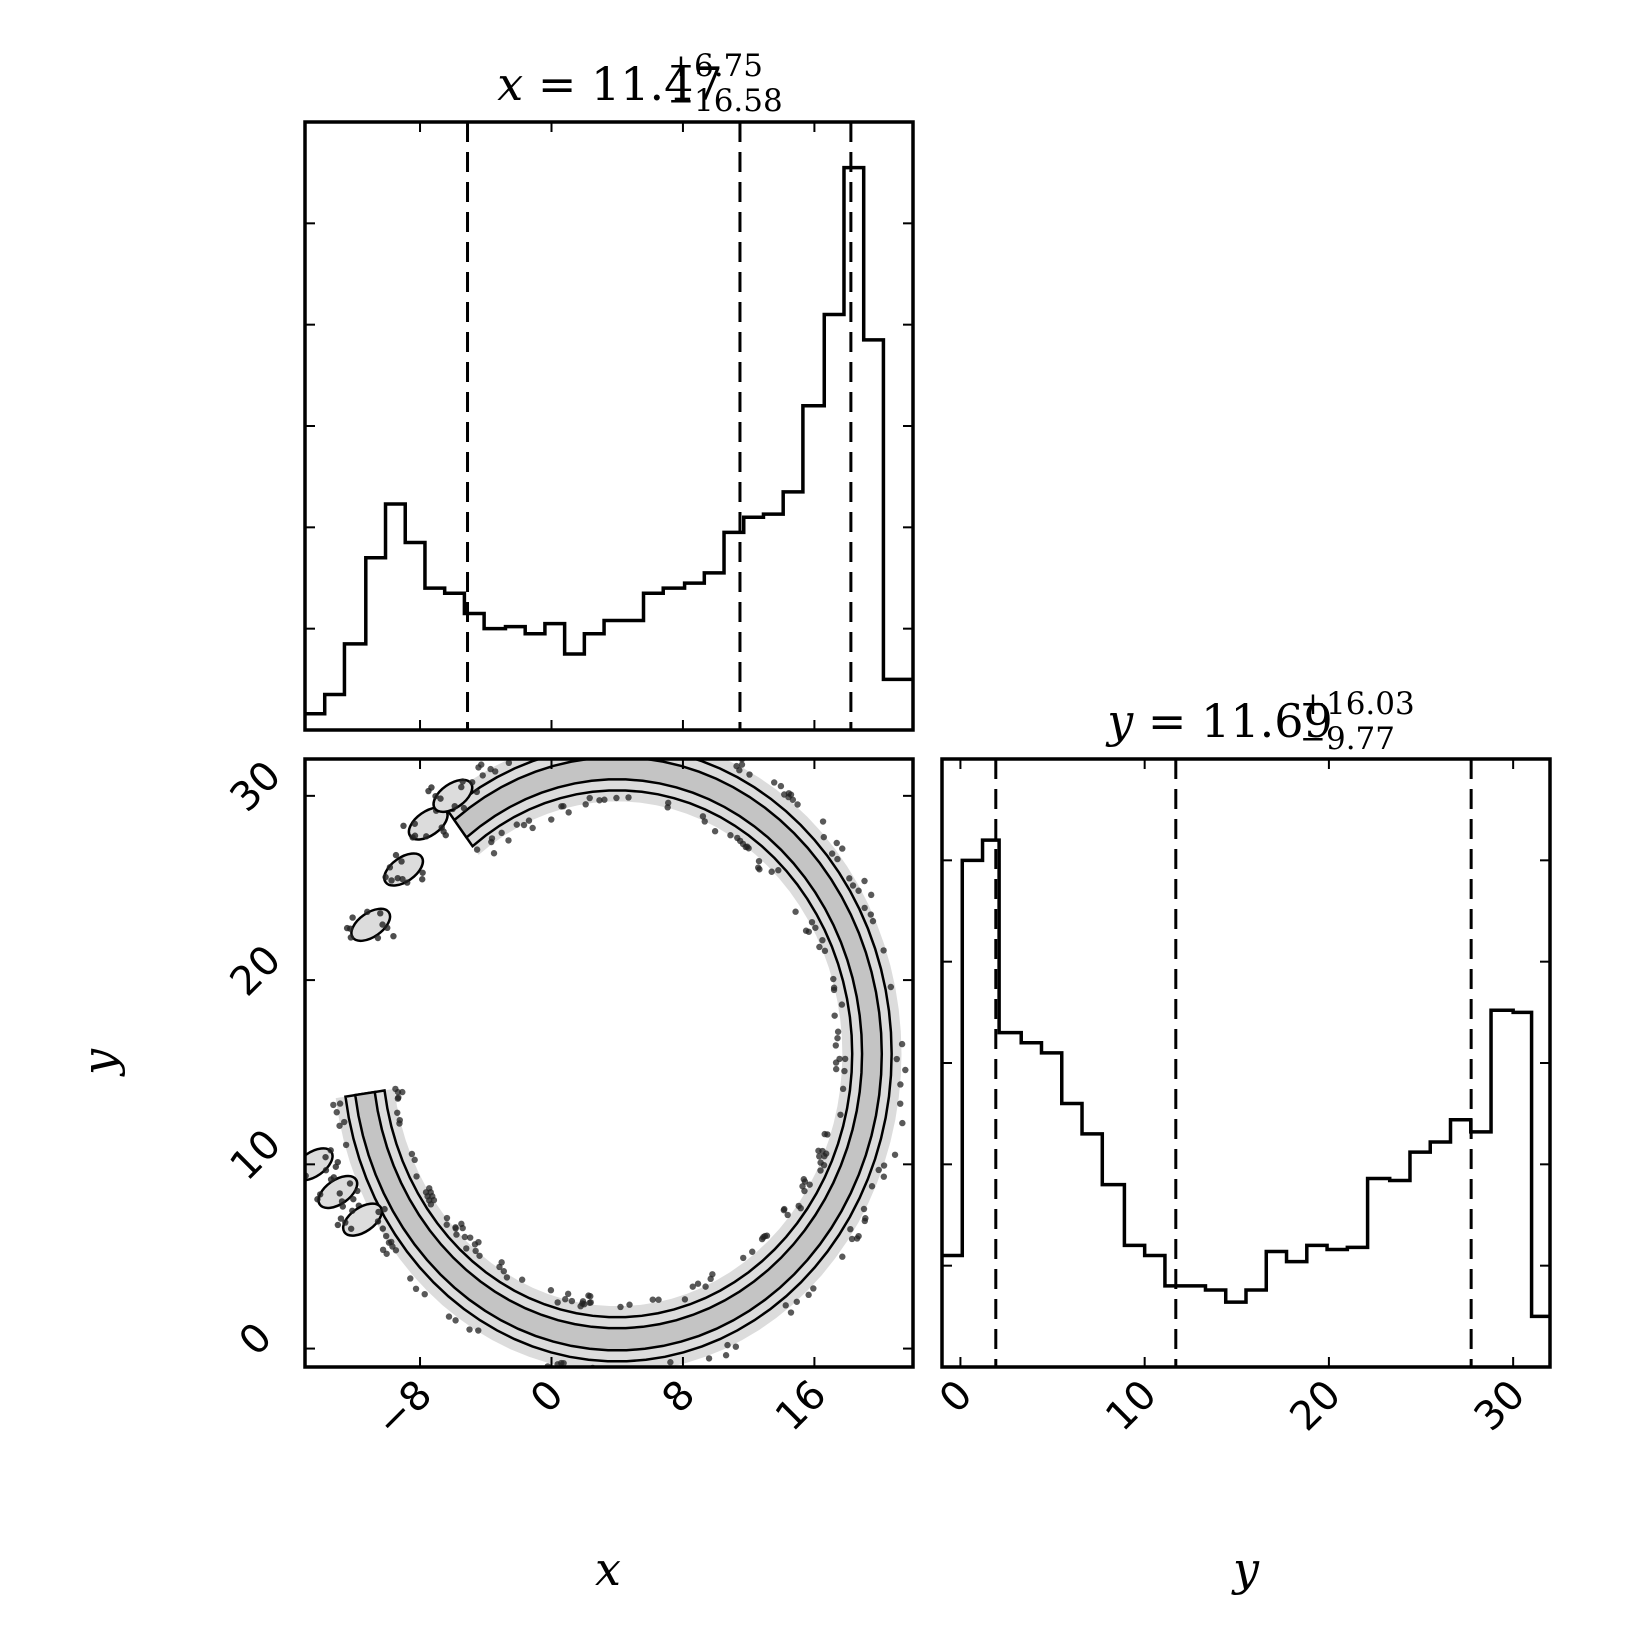  I want to click on panel-title-y: y = 11.69, so click(1219, 721).